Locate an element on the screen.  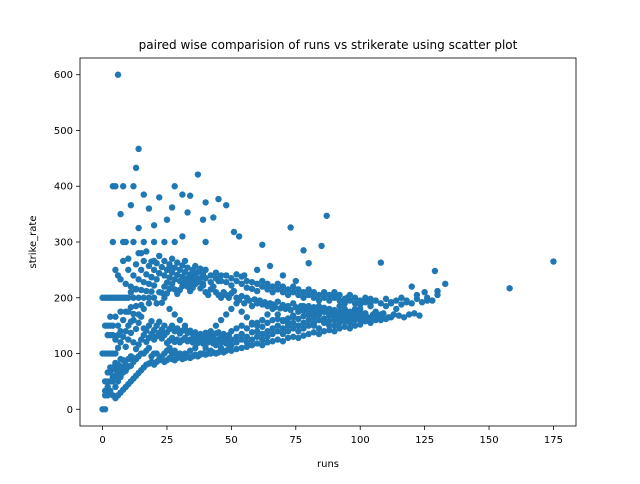
x-axis-label: runs is located at coordinates (328, 464).